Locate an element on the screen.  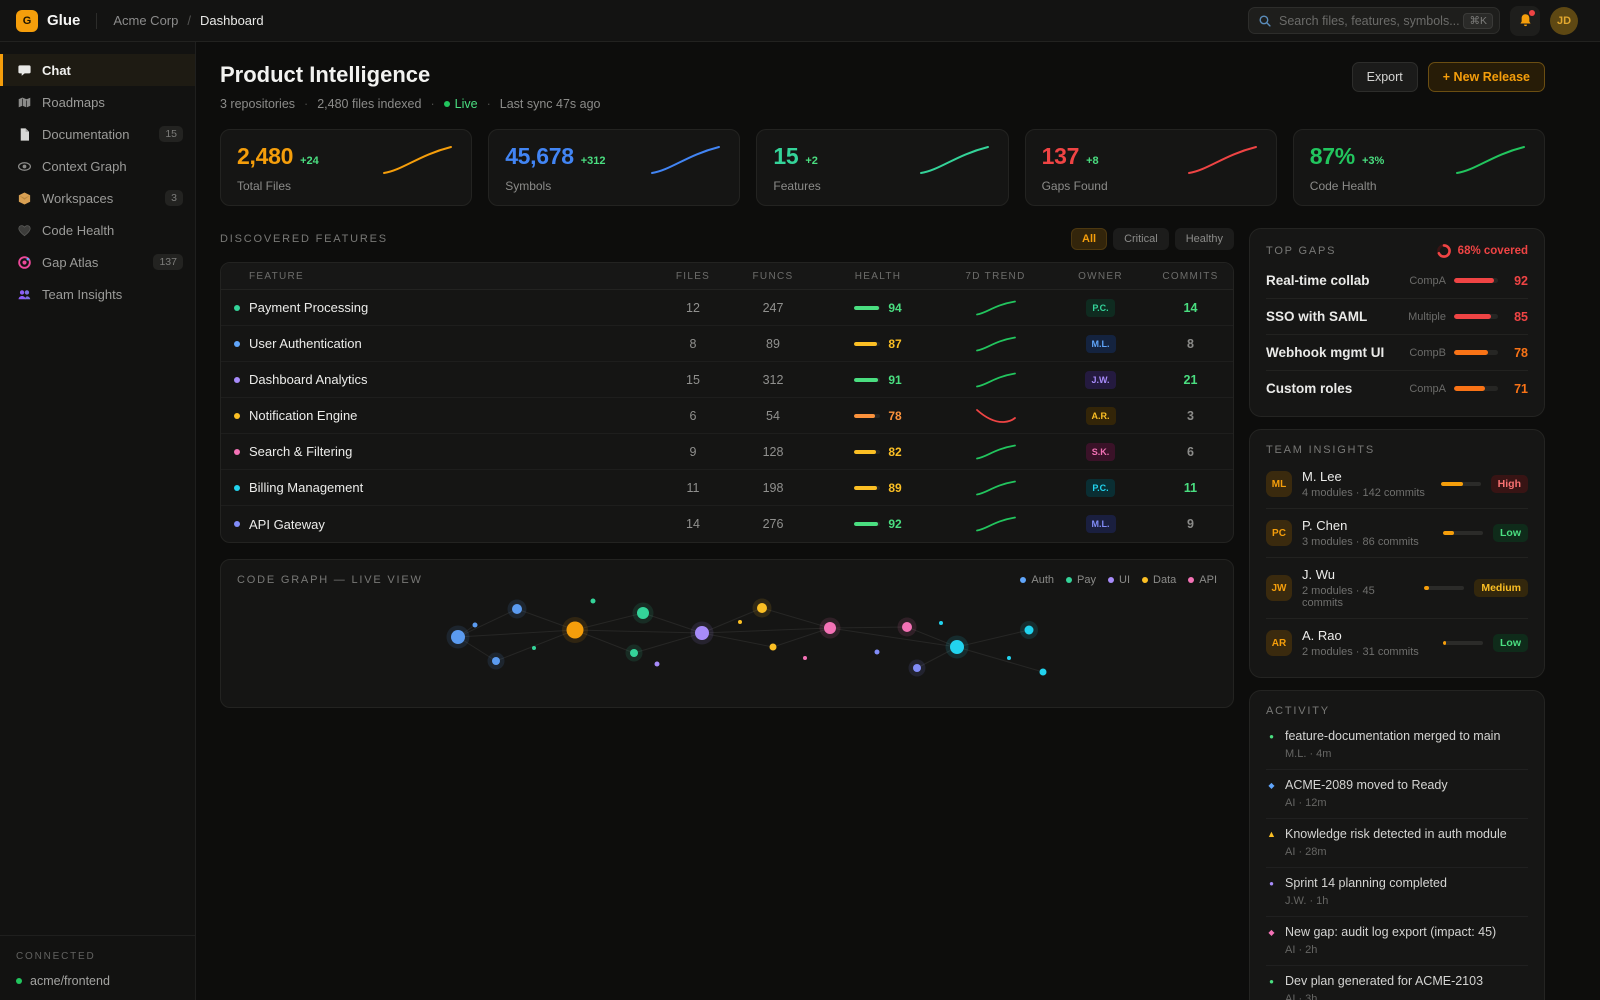
owner-cell: M.L. is located at coordinates (1100, 524).